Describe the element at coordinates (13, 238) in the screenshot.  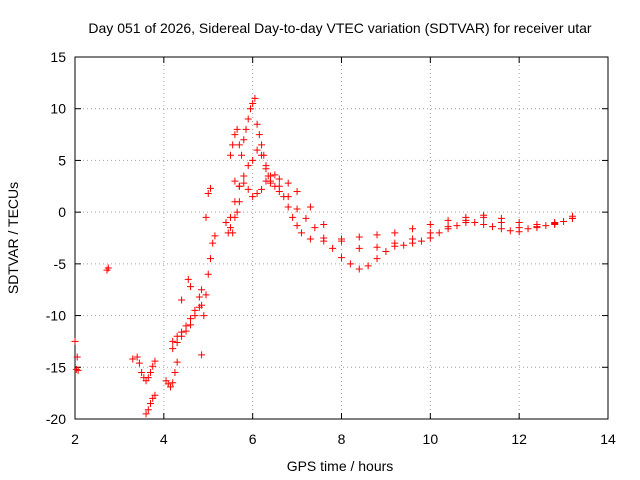
I see `y-axis-label: SDTVAR / TECUs` at that location.